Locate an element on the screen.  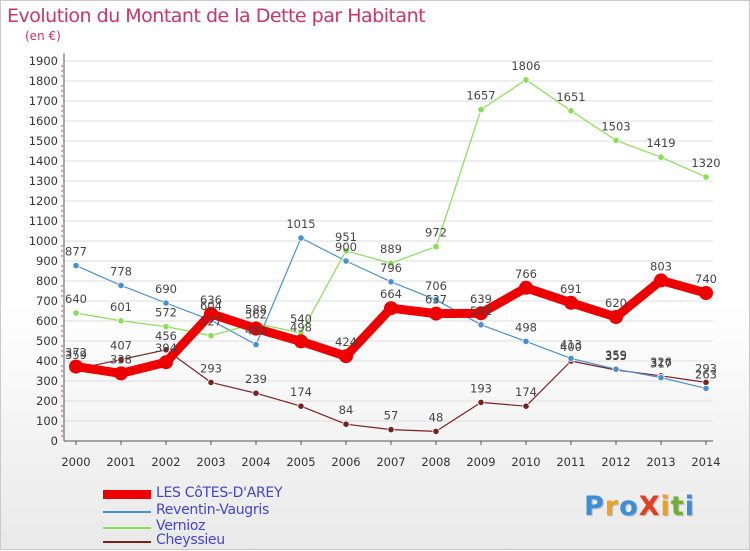
data-label: 1320 is located at coordinates (705, 163).